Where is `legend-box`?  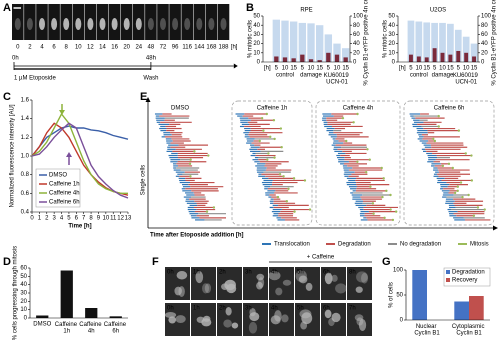 legend-box is located at coordinates (467, 277).